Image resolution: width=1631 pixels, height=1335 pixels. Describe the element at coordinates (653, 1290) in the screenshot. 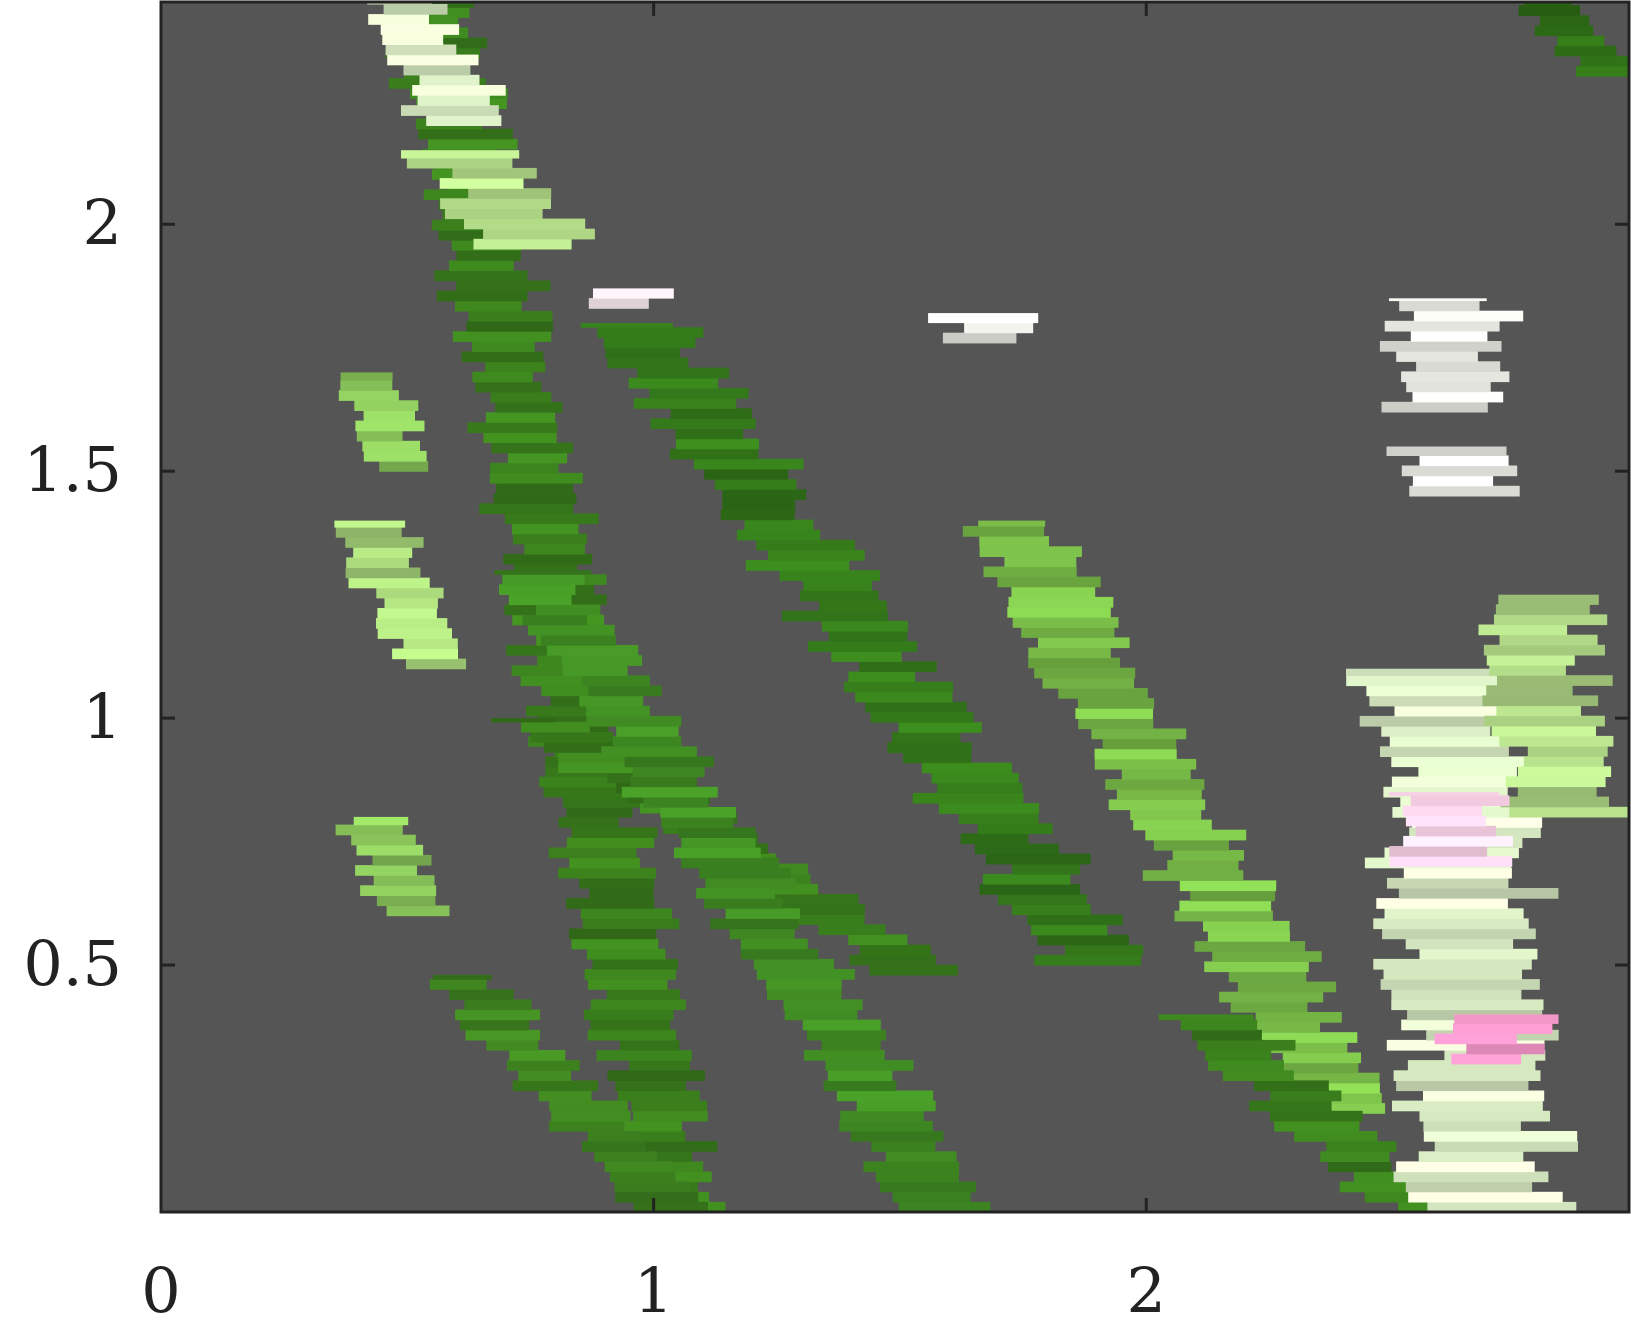

I see `x-tick-labels: 0 1 2` at that location.